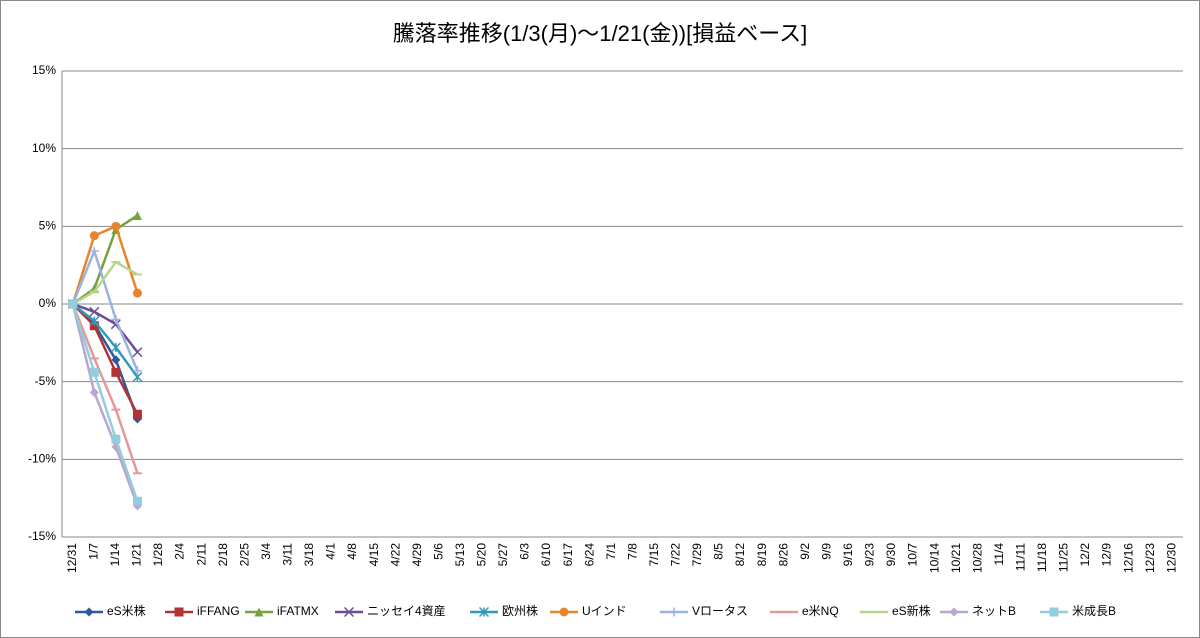 Image resolution: width=1200 pixels, height=638 pixels. Describe the element at coordinates (956, 558) in the screenshot. I see `x-tick-label: 10/21` at that location.